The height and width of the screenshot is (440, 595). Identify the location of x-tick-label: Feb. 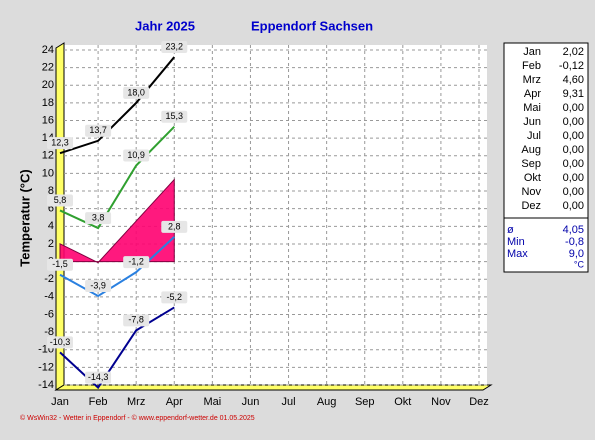
(98, 402).